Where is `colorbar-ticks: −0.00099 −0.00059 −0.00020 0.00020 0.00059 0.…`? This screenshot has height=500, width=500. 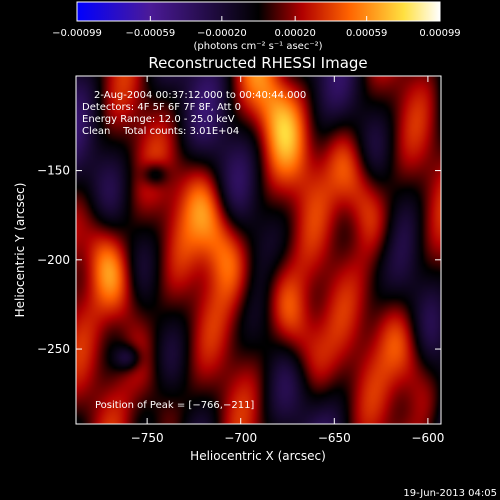 colorbar-ticks: −0.00099 −0.00059 −0.00020 0.00020 0.00059 0.… is located at coordinates (256, 27).